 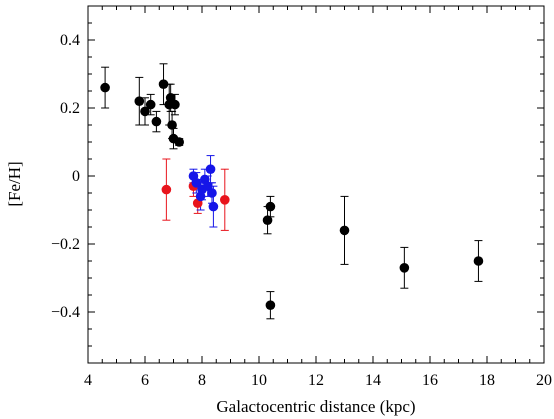 What do you see at coordinates (88, 380) in the screenshot?
I see `x-tick-label: 4` at bounding box center [88, 380].